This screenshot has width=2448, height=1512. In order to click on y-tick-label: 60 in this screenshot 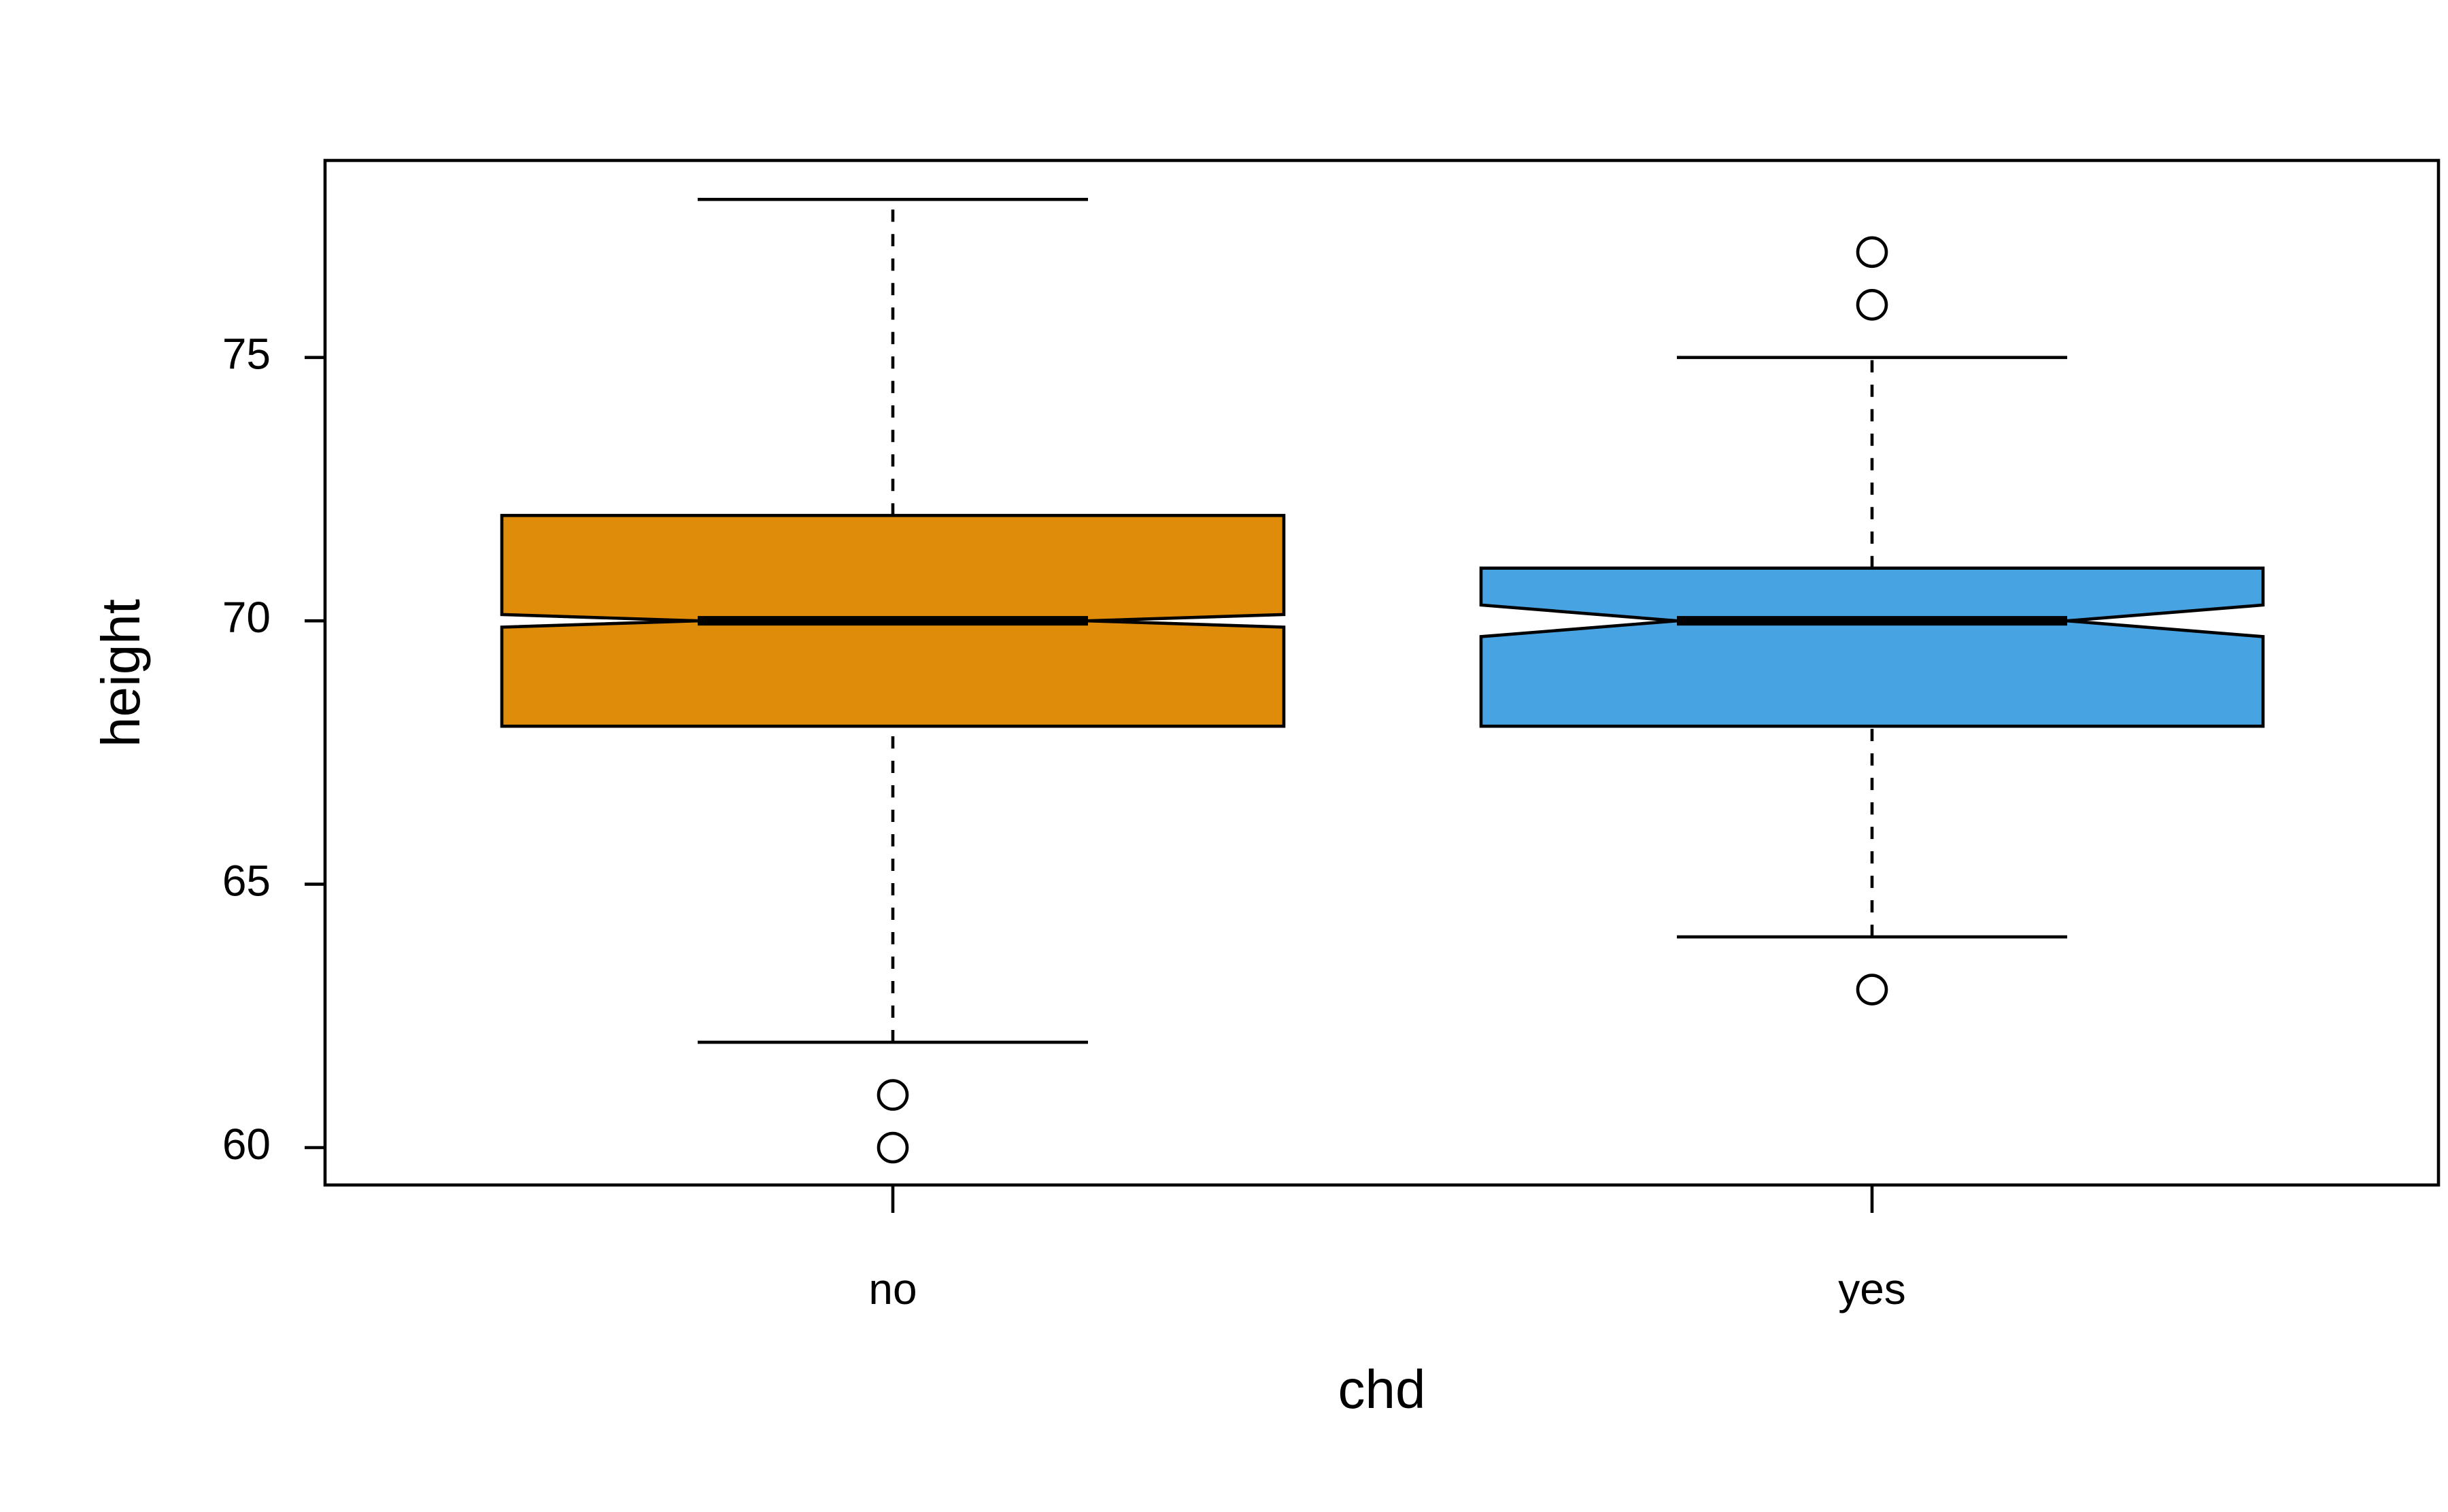, I will do `click(247, 1144)`.